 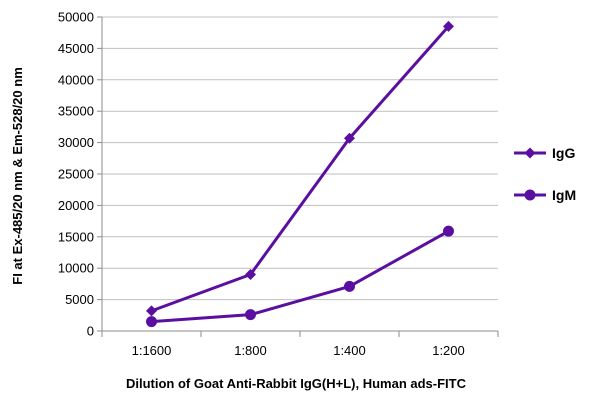 I want to click on x-tick-labels: 1:1600 1:800 1:400 1:200, so click(x=298, y=350).